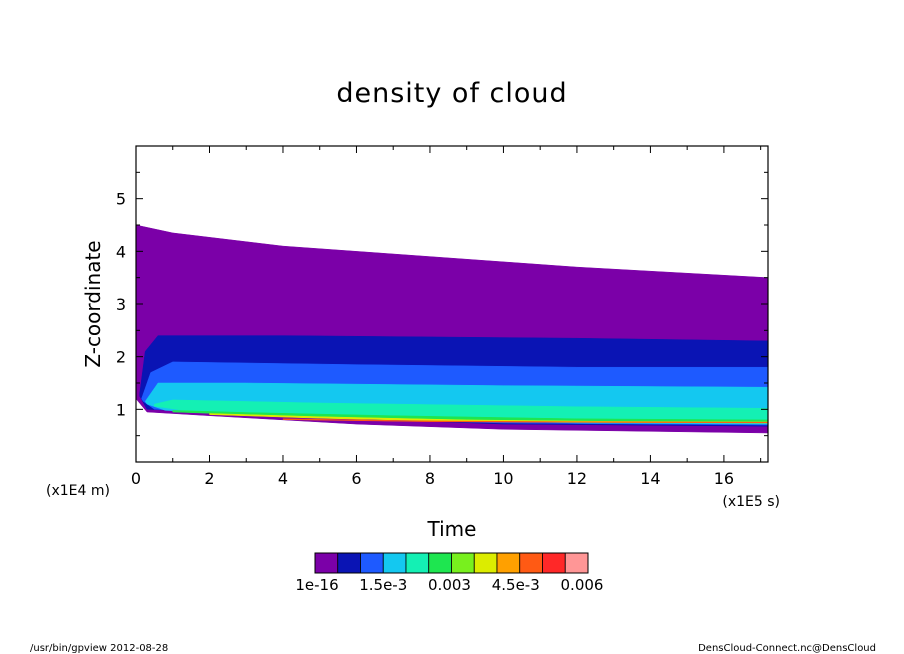 The width and height of the screenshot is (904, 654). What do you see at coordinates (430, 478) in the screenshot?
I see `x-tick-label: 8` at bounding box center [430, 478].